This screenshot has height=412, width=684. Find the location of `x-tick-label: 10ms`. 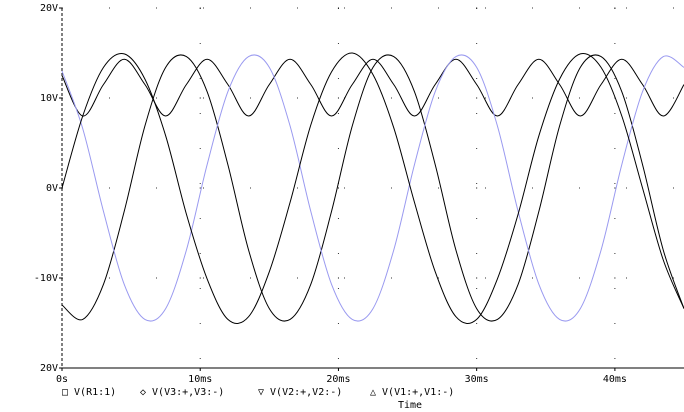

x-tick-label: 10ms is located at coordinates (200, 379).